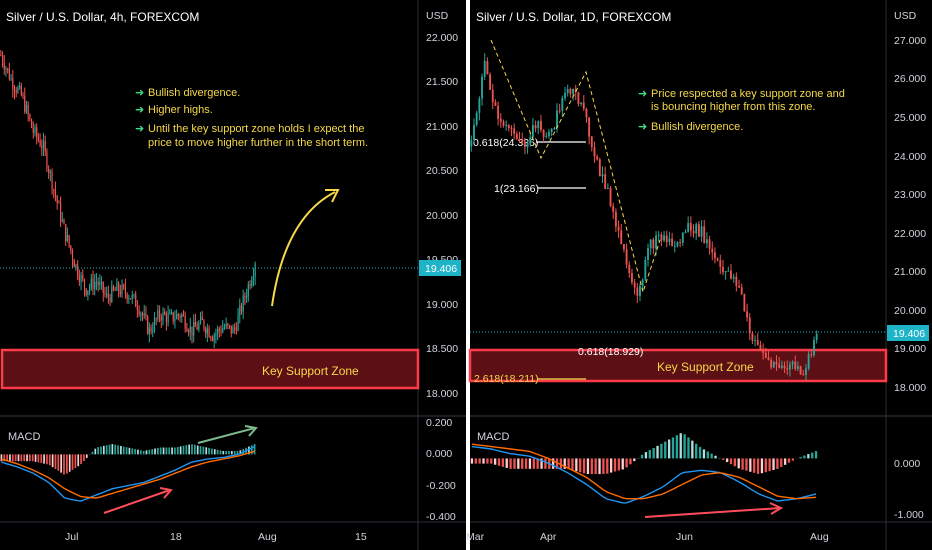 This screenshot has height=550, width=932. Describe the element at coordinates (910, 41) in the screenshot. I see `right-price-tick: 27.000` at that location.